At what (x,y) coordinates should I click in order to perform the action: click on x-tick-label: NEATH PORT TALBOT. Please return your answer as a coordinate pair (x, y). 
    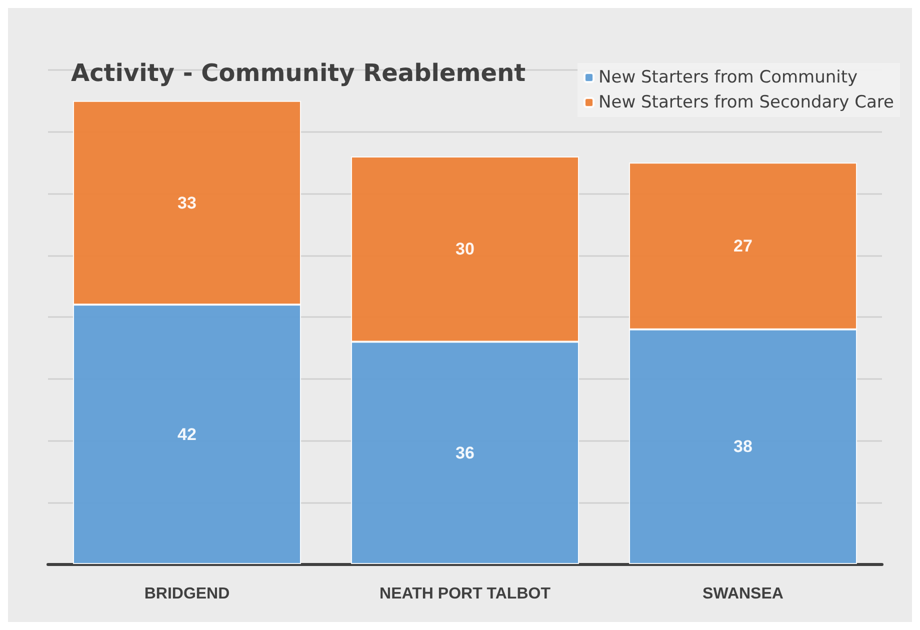
    Looking at the image, I should click on (465, 594).